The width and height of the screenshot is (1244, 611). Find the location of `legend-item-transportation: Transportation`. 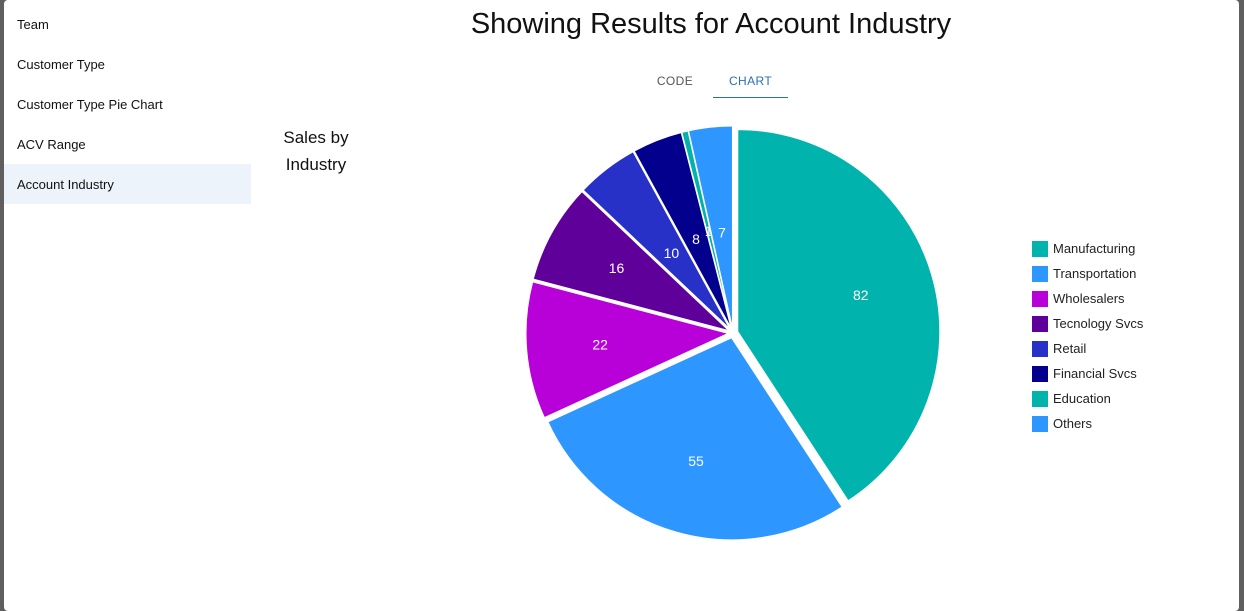

legend-item-transportation: Transportation is located at coordinates (1087, 273).